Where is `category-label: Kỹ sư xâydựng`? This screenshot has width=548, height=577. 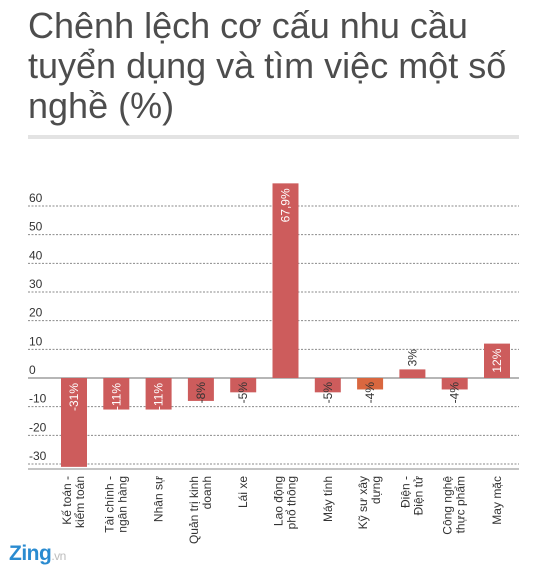 category-label: Kỹ sư xâydựng is located at coordinates (369, 502).